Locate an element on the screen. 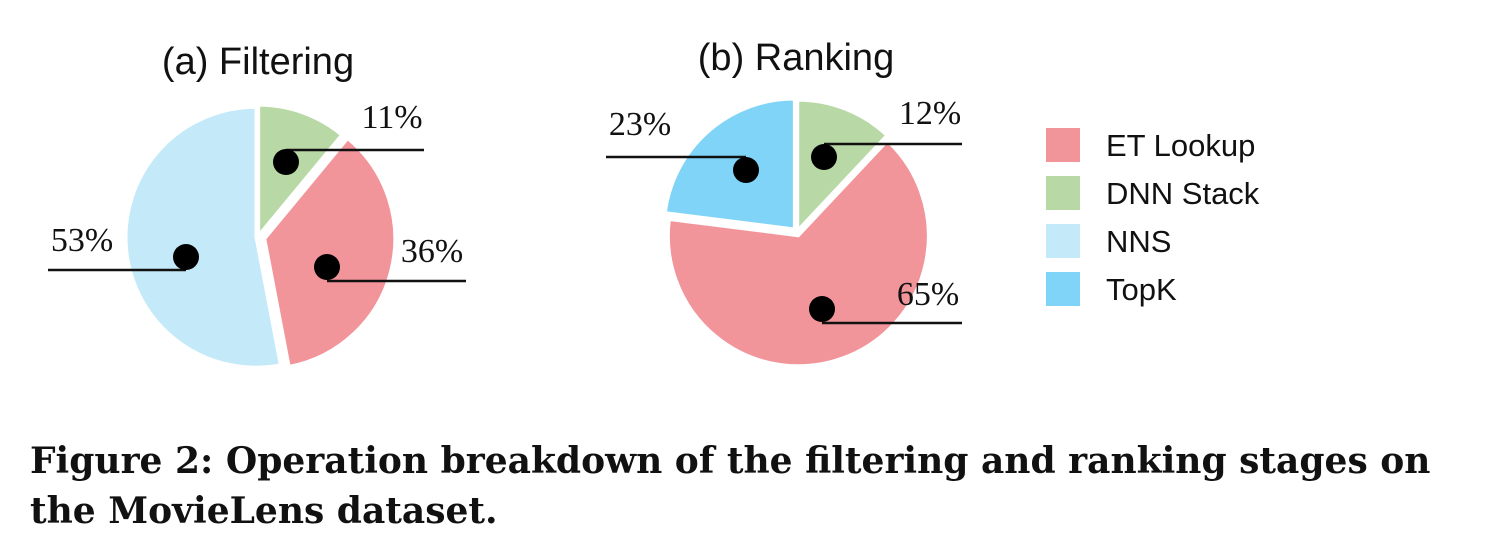  callout-dot-nns is located at coordinates (186, 257).